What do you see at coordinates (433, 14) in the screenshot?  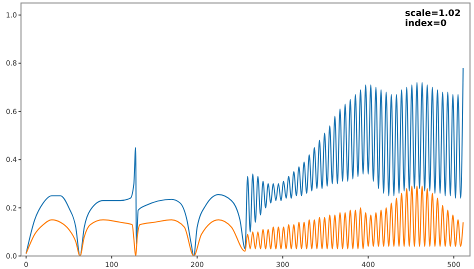 I see `annotation: scale=1.02` at bounding box center [433, 14].